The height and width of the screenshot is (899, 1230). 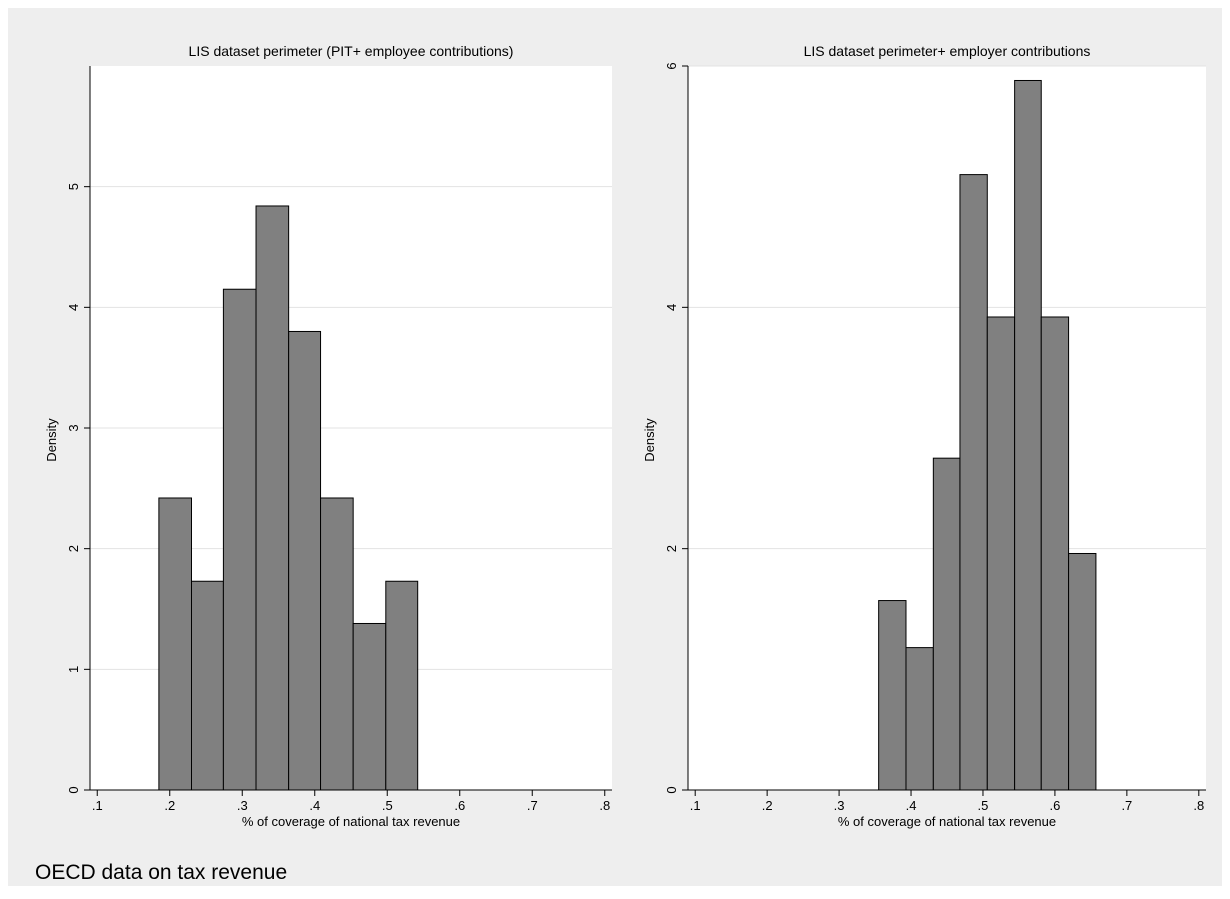 What do you see at coordinates (73, 307) in the screenshot?
I see `ytick-label-1-4: 4` at bounding box center [73, 307].